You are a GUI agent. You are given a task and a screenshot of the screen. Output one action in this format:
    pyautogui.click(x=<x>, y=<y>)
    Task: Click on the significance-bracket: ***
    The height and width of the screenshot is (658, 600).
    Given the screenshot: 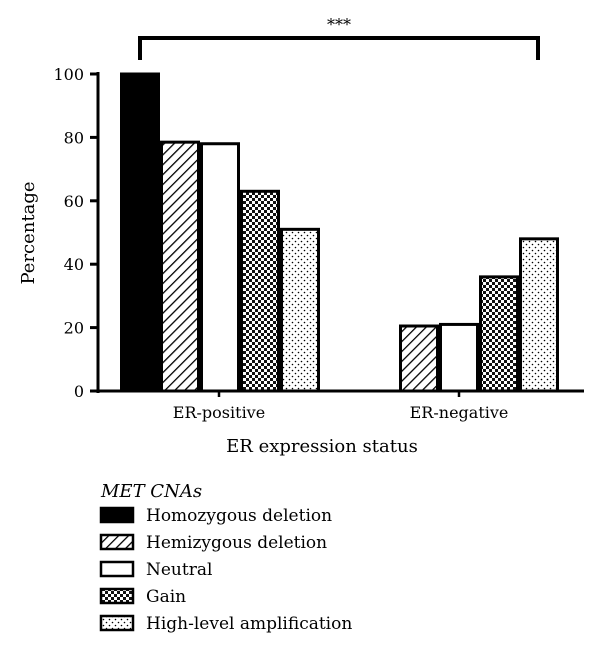 What is the action you would take?
    pyautogui.click(x=339, y=37)
    